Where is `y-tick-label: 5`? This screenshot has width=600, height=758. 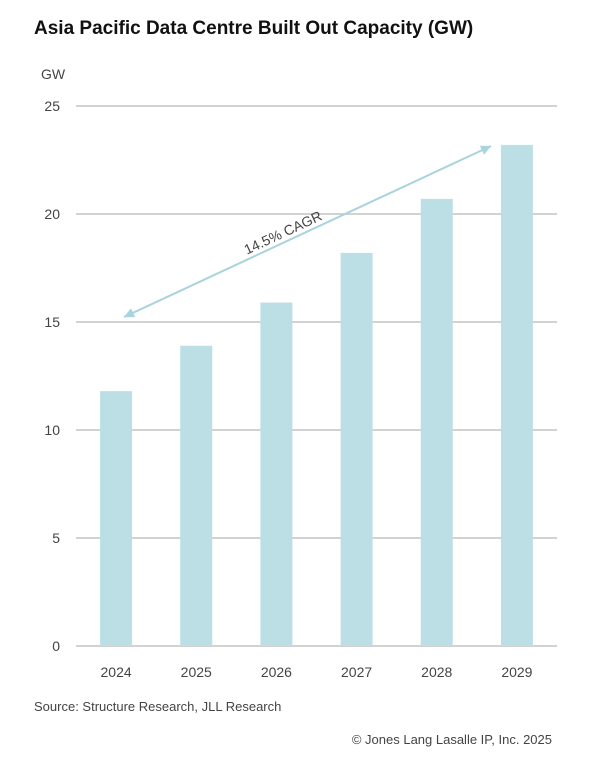
y-tick-label: 5 is located at coordinates (56, 538).